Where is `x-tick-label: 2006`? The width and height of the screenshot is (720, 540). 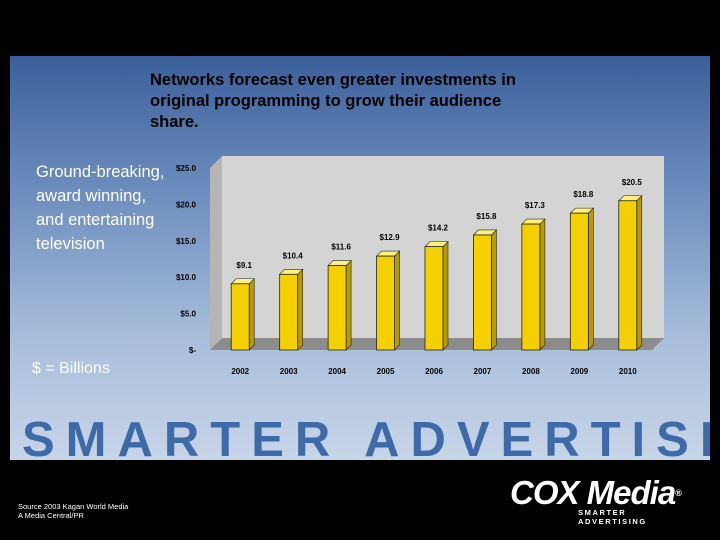 x-tick-label: 2006 is located at coordinates (434, 371).